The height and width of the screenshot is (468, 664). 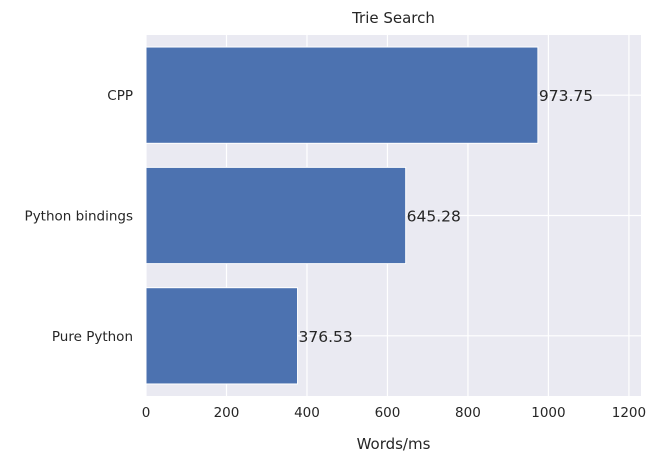 What do you see at coordinates (434, 217) in the screenshot?
I see `bar-value-label: 645.28` at bounding box center [434, 217].